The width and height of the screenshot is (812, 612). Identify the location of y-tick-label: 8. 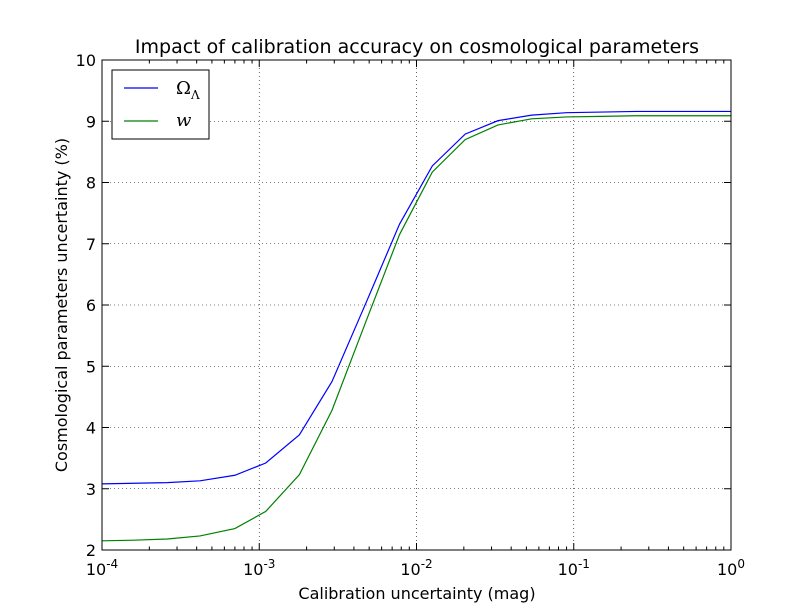
(91, 183).